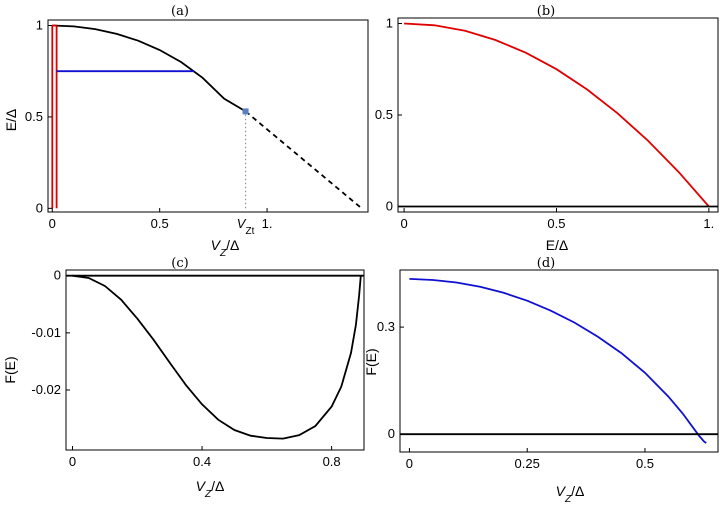 This screenshot has width=720, height=510. What do you see at coordinates (246, 226) in the screenshot?
I see `x-tick-label-vzt: VZt` at bounding box center [246, 226].